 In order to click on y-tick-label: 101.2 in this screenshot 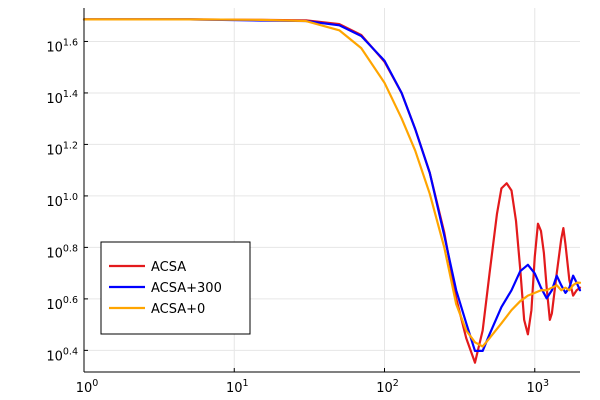, I will do `click(62, 149)`.